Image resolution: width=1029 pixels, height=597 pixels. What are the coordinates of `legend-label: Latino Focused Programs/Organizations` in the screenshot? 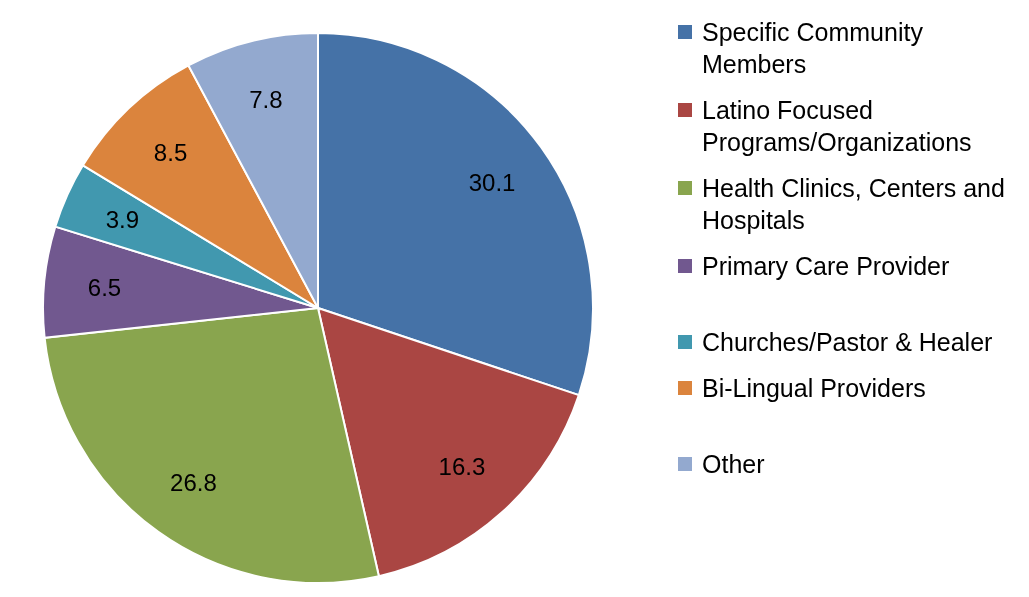 It's located at (837, 126).